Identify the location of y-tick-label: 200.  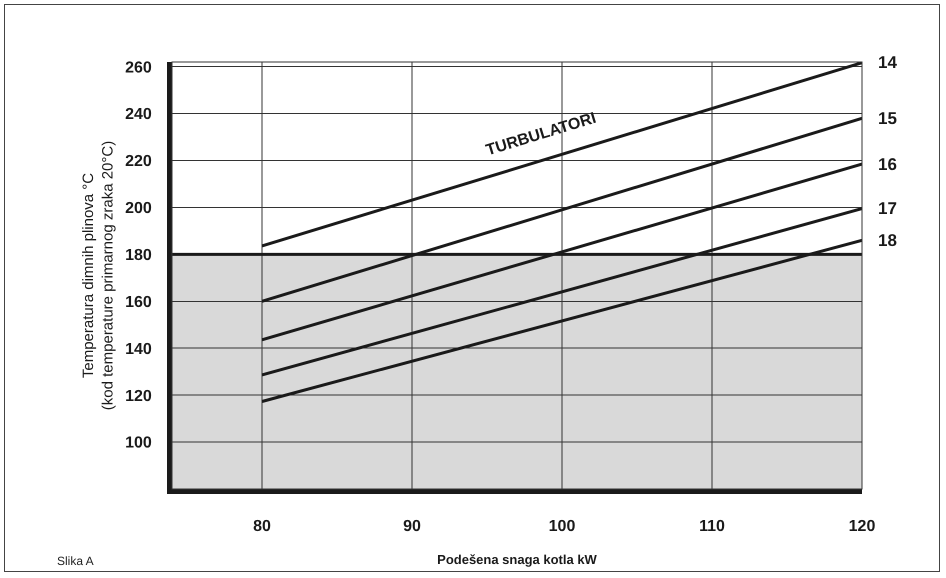
(138, 209).